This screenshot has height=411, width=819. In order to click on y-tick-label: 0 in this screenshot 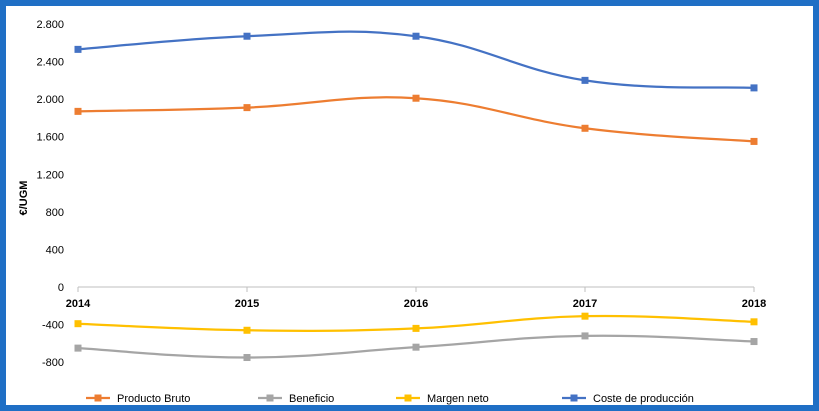, I will do `click(61, 288)`.